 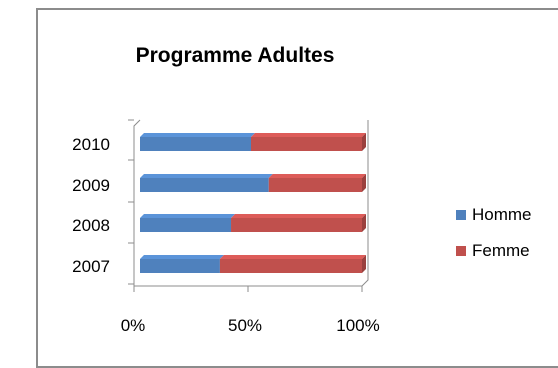 I want to click on bar-femme-2010, so click(x=306, y=144).